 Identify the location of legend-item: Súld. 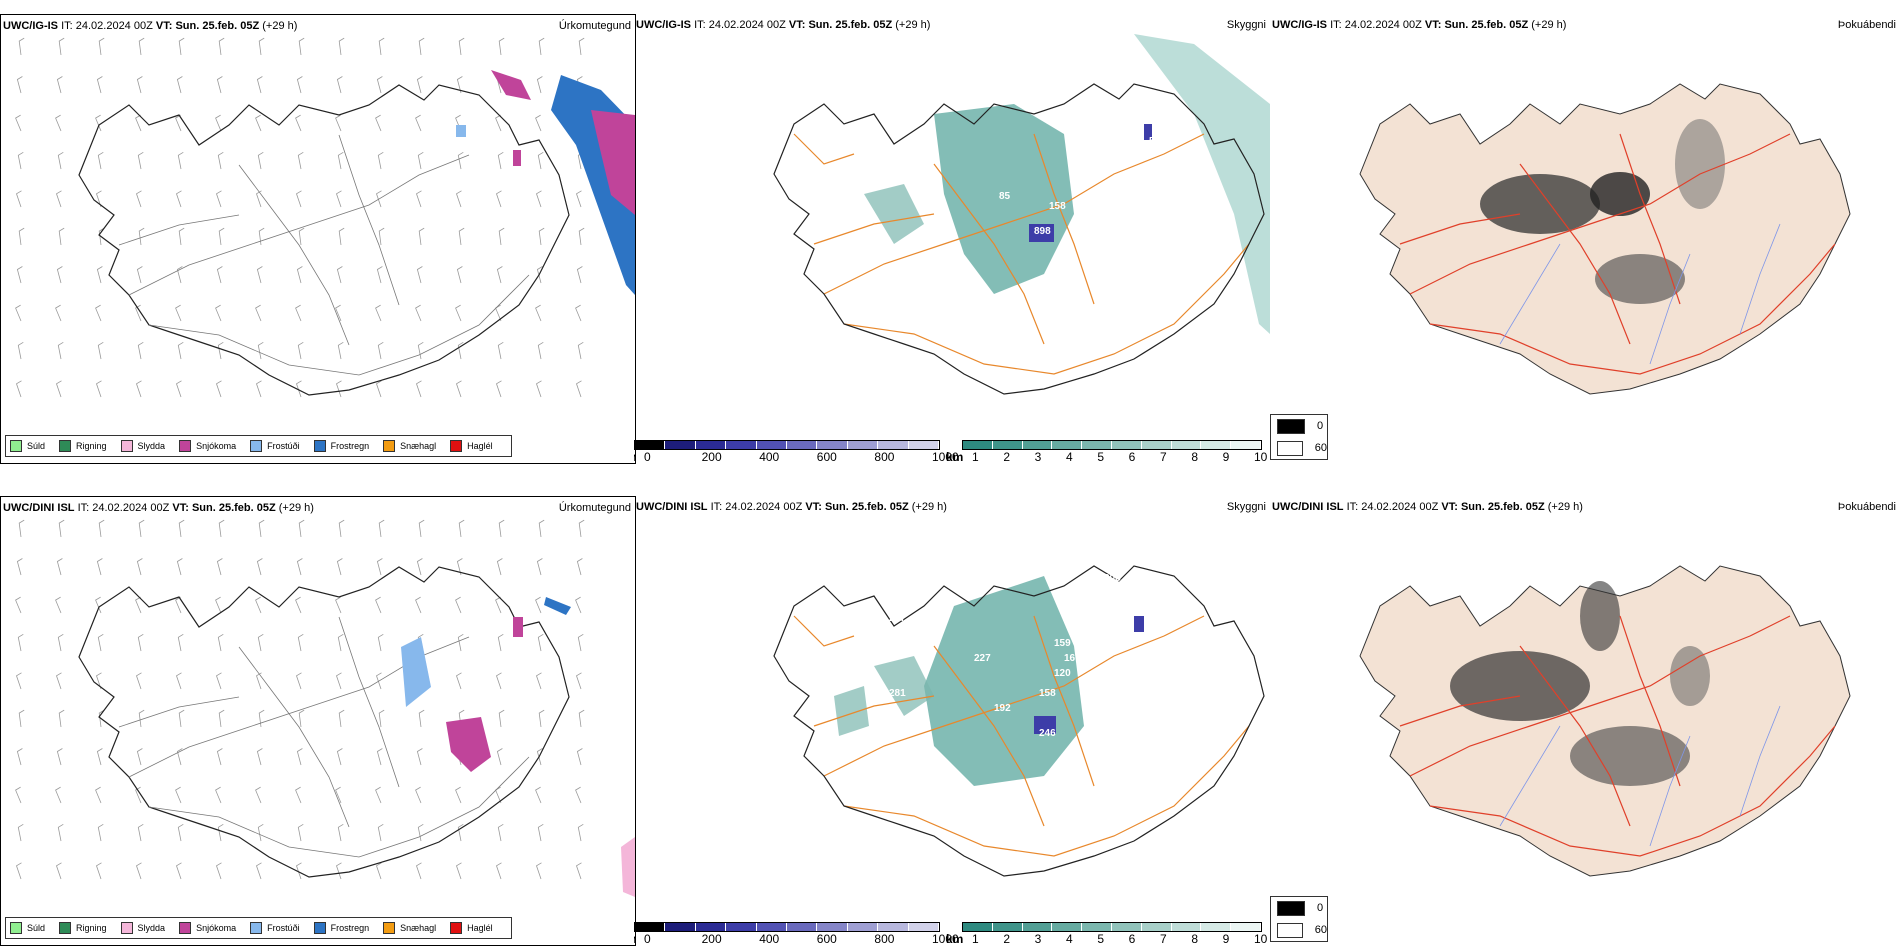
(27, 928).